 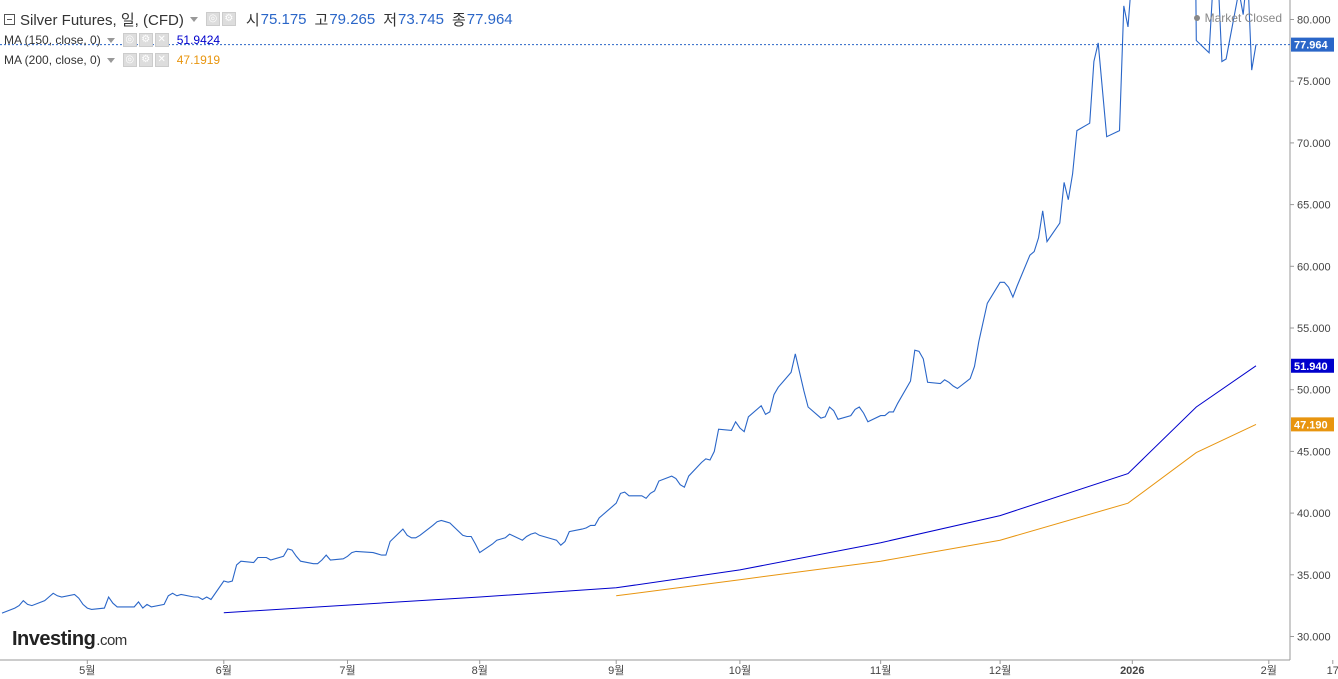 What do you see at coordinates (1314, 514) in the screenshot?
I see `y-tick-label: 40.000` at bounding box center [1314, 514].